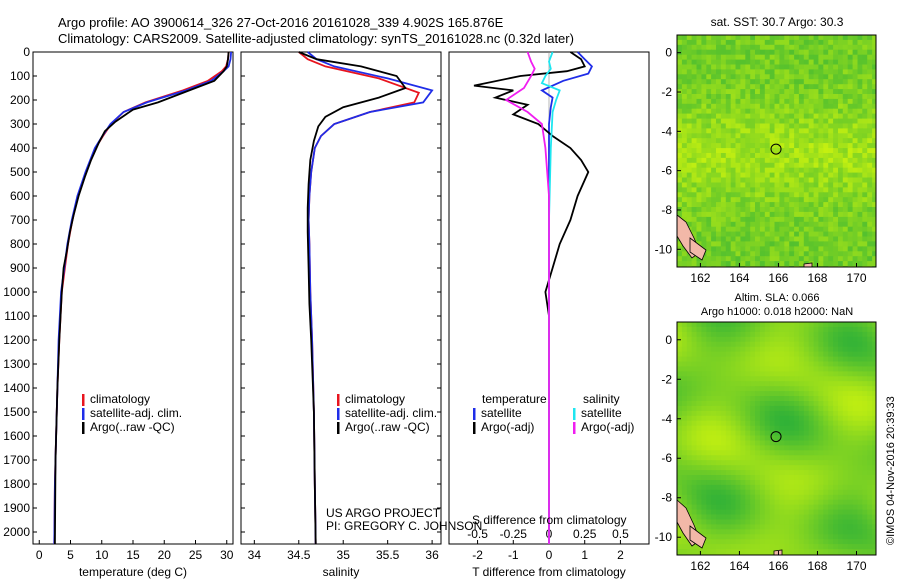  What do you see at coordinates (20, 268) in the screenshot?
I see `depth-tick-label: 900` at bounding box center [20, 268].